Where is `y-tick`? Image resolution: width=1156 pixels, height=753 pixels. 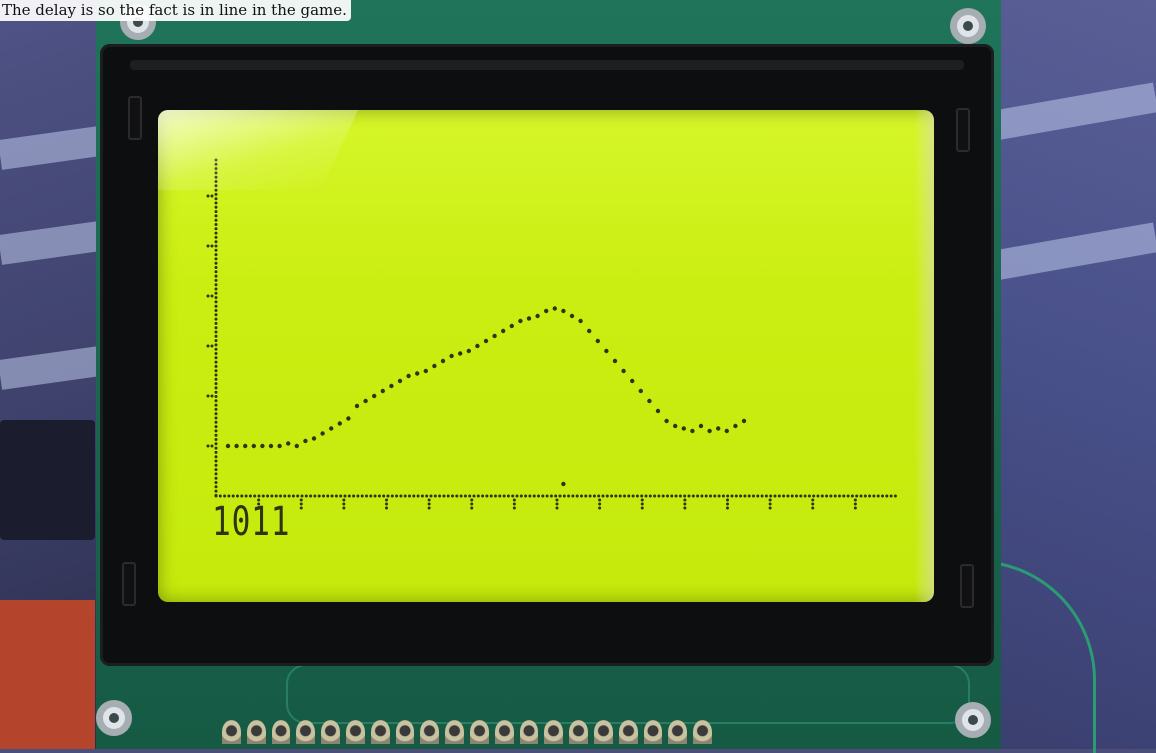 y-tick is located at coordinates (208, 246).